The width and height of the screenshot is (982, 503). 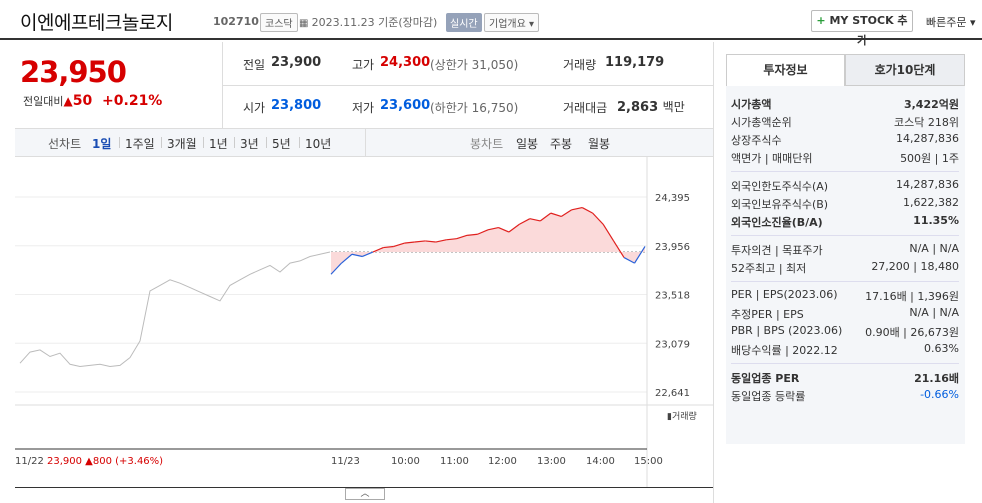 What do you see at coordinates (845, 397) in the screenshot?
I see `info-row: 동일업종 등락률 -0.66%` at bounding box center [845, 397].